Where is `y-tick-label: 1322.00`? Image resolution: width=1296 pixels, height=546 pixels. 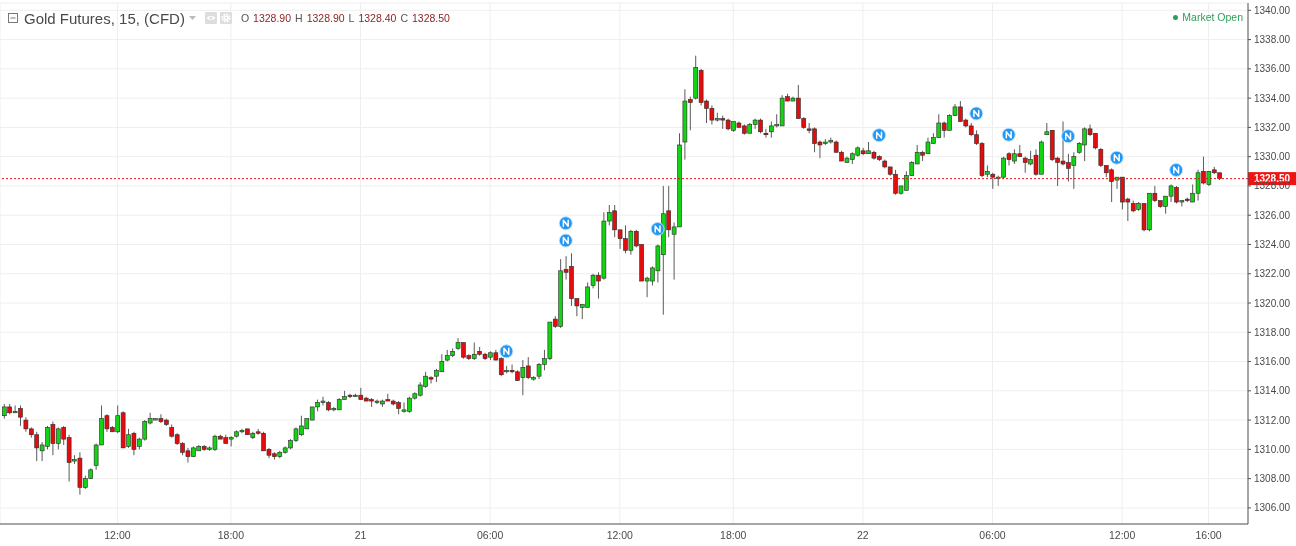
y-tick-label: 1322.00 is located at coordinates (1272, 274).